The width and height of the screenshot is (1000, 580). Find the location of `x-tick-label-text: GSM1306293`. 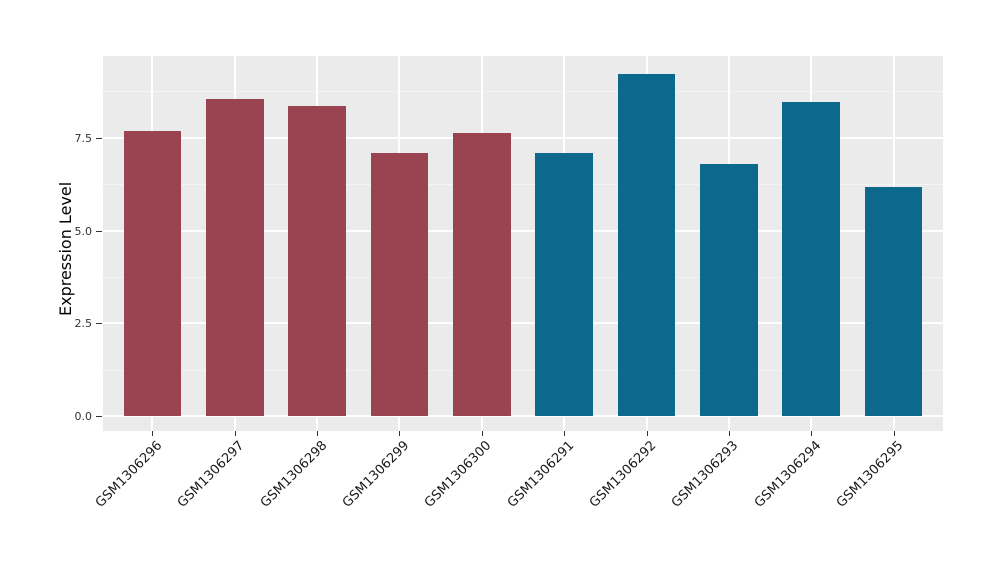

x-tick-label-text: GSM1306293 is located at coordinates (705, 474).